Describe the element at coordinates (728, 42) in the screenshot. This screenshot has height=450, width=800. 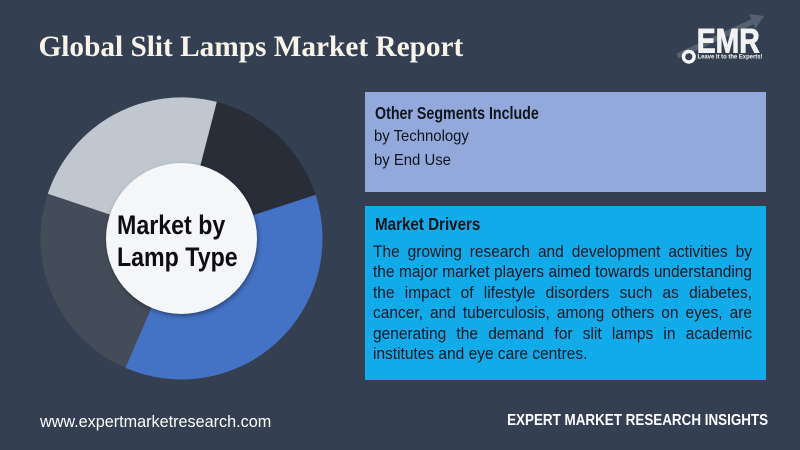
I see `svg-text: EMR` at that location.